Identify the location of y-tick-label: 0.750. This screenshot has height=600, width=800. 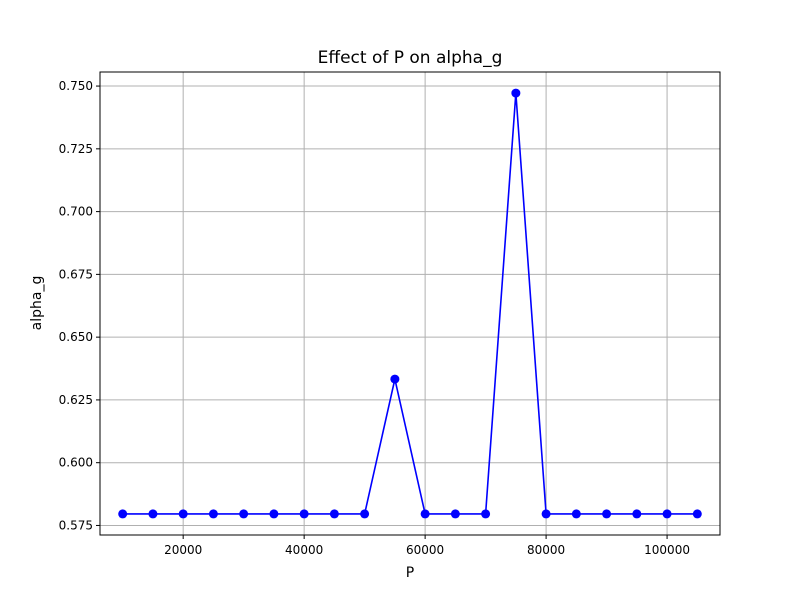
(76, 86).